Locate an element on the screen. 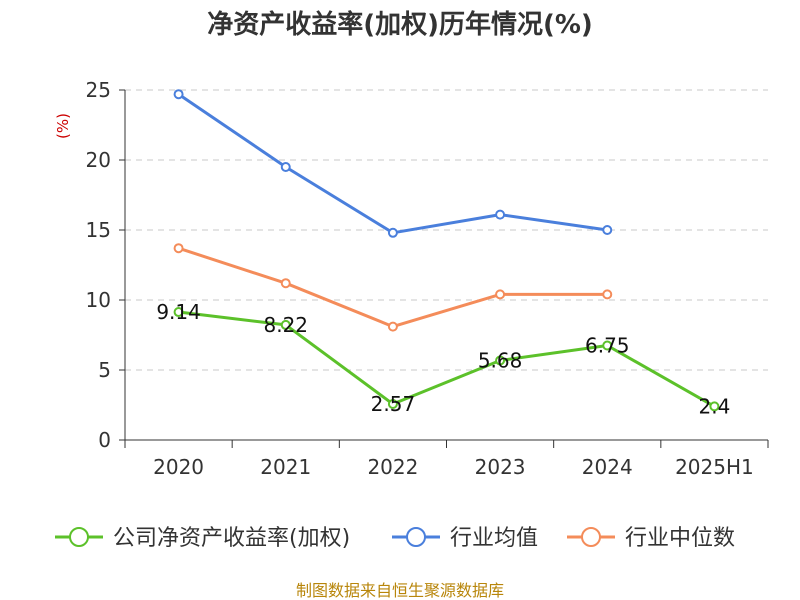 The width and height of the screenshot is (800, 600). data-label: 6.75 is located at coordinates (607, 346).